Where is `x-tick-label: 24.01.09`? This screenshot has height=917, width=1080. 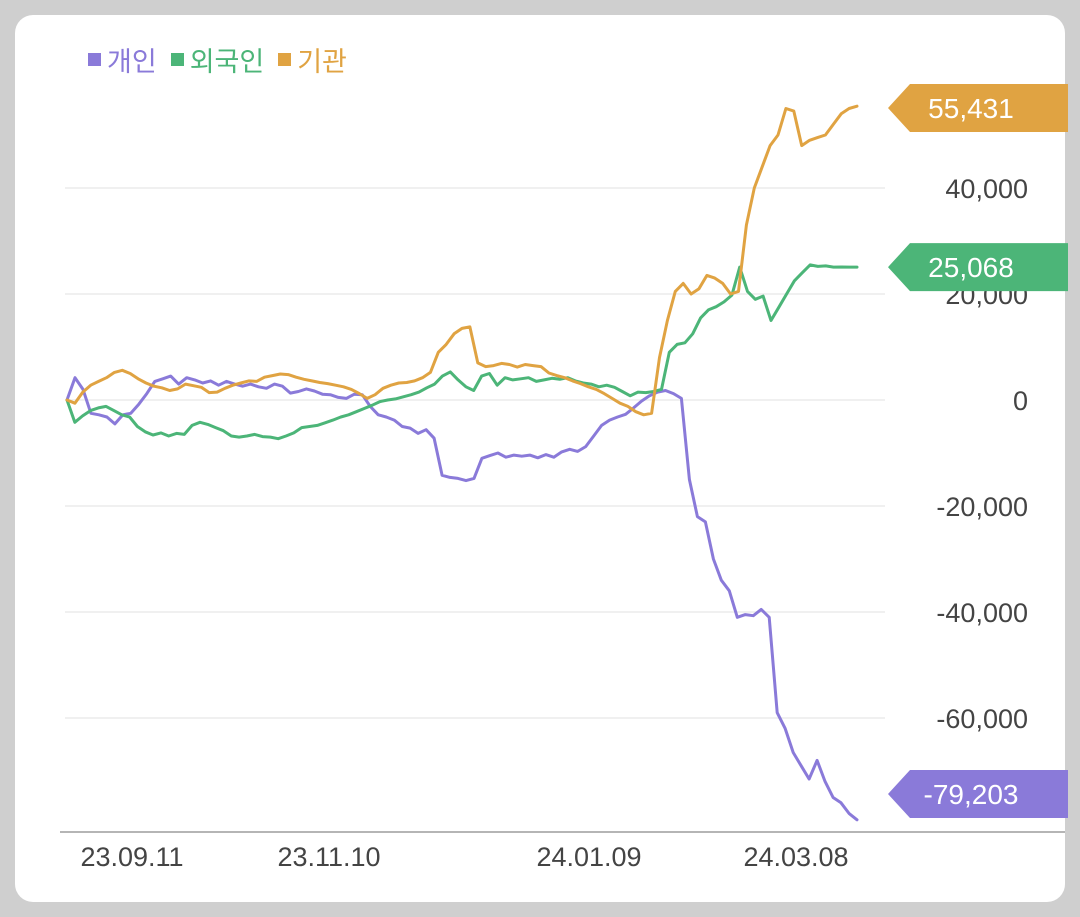
x-tick-label: 24.01.09 is located at coordinates (588, 857).